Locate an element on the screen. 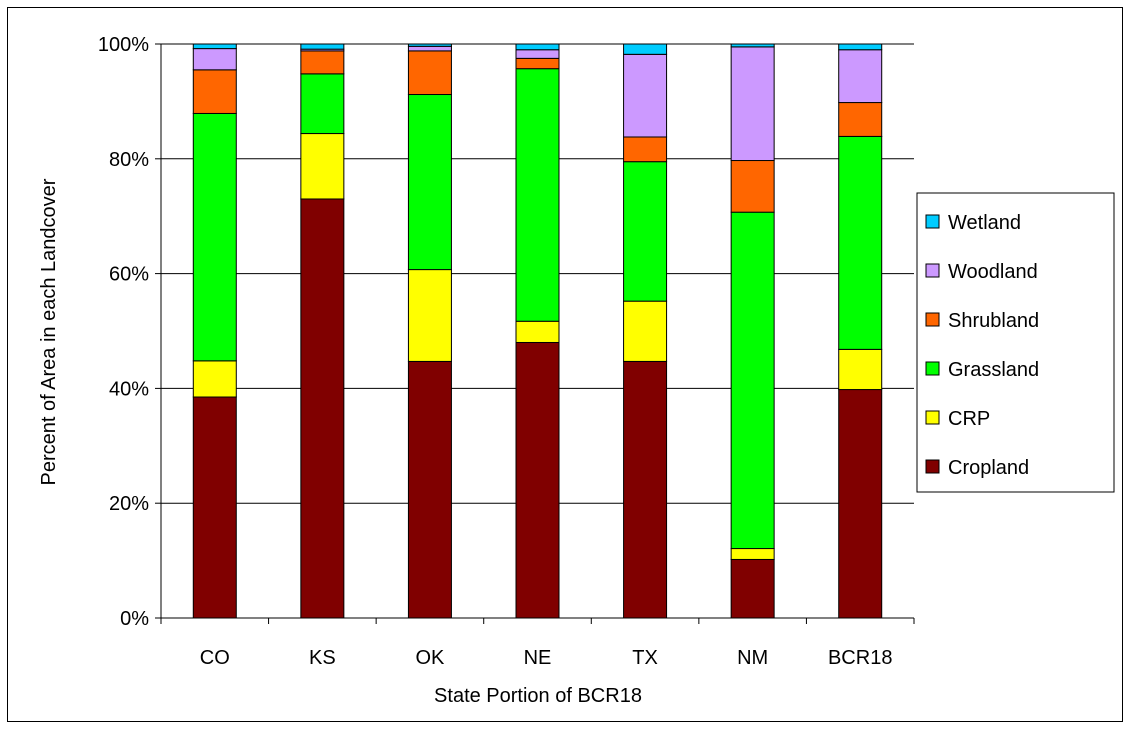  bar-segment-grassland-ok is located at coordinates (429, 182).